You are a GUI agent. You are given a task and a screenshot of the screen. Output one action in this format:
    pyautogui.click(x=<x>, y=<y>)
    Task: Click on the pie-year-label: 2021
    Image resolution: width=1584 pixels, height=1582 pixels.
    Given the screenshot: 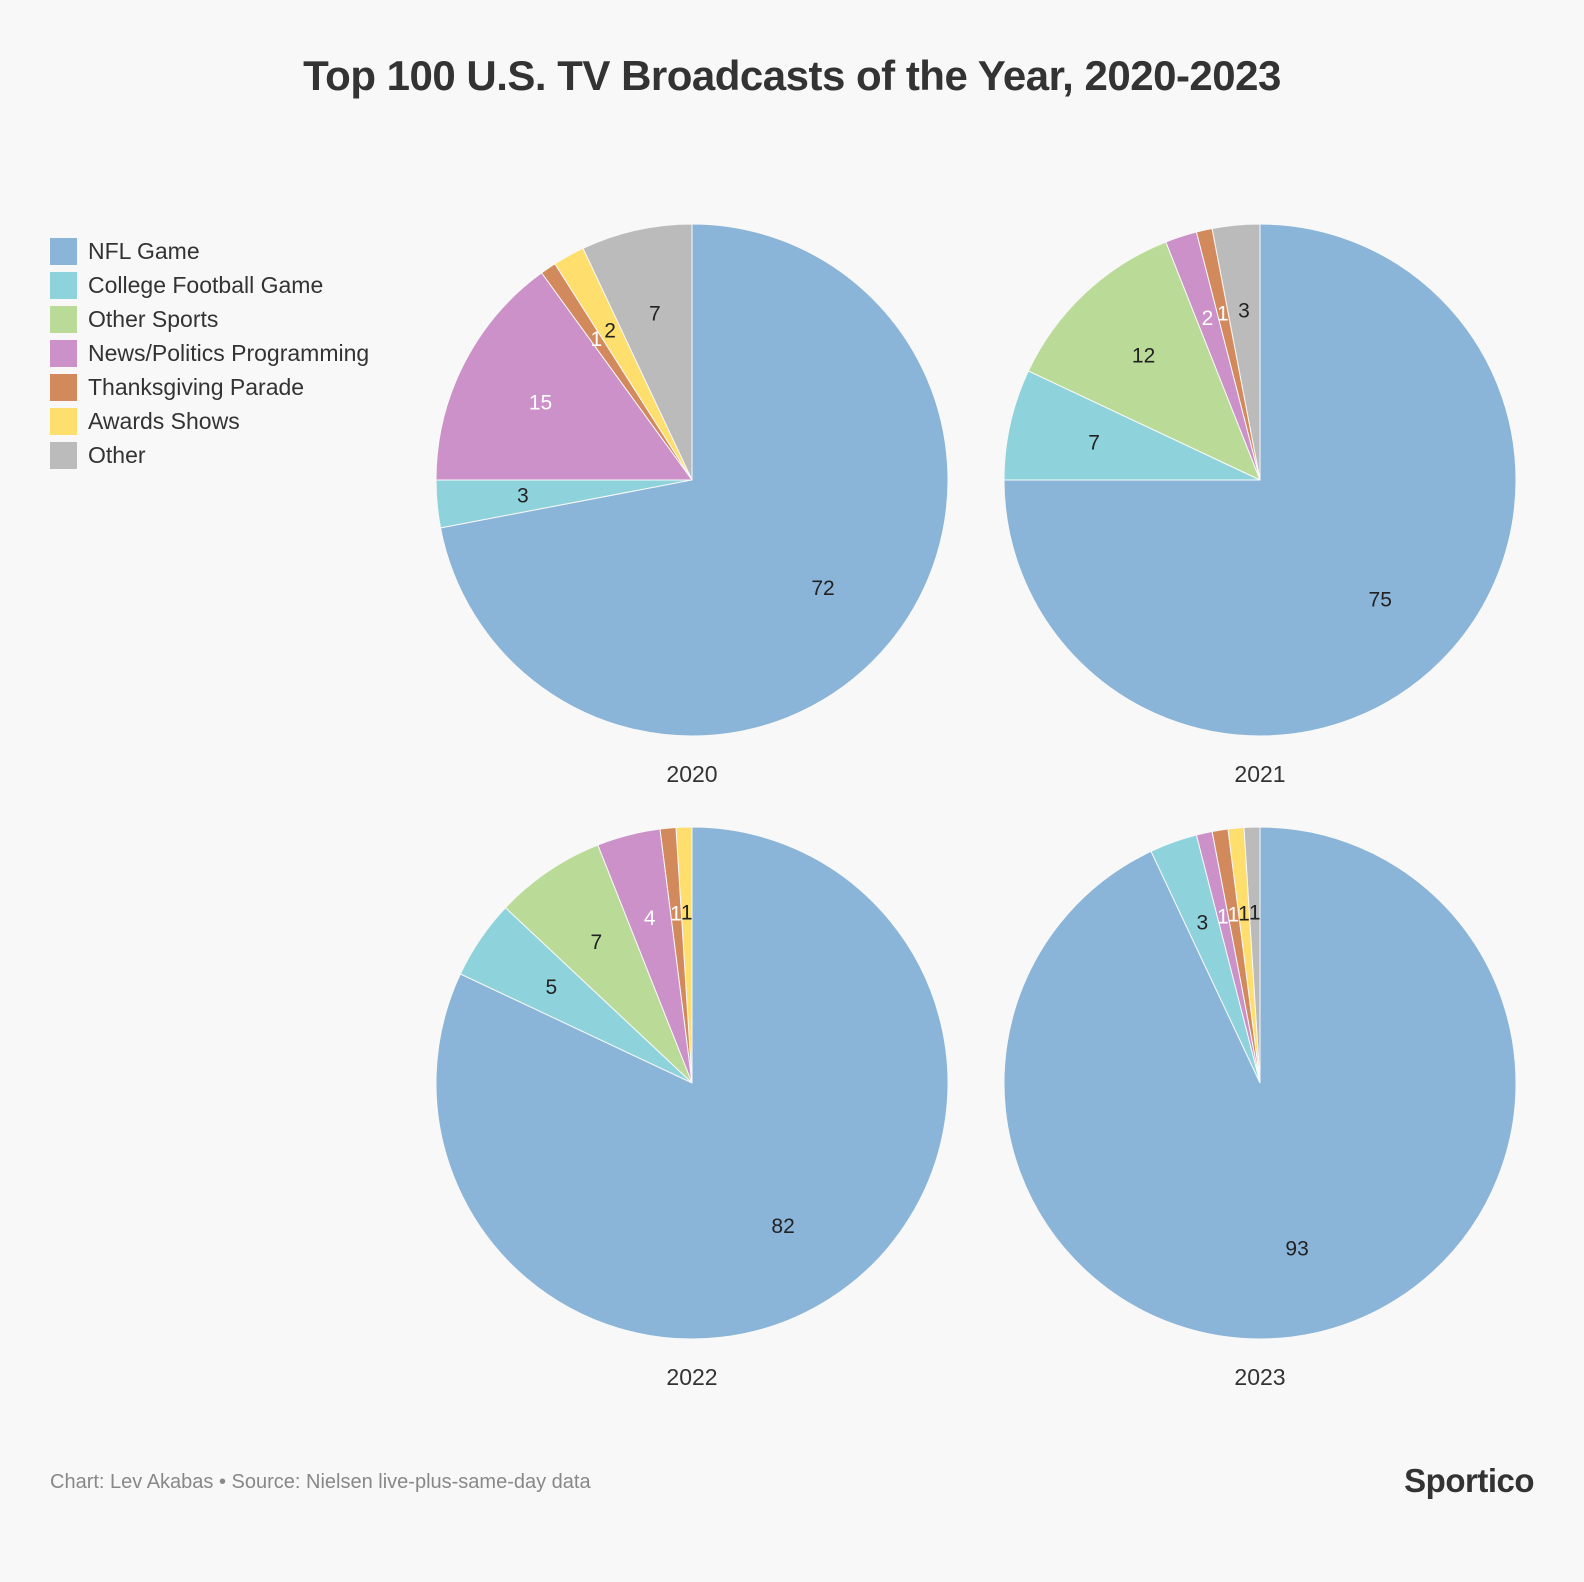 What is the action you would take?
    pyautogui.click(x=1259, y=774)
    